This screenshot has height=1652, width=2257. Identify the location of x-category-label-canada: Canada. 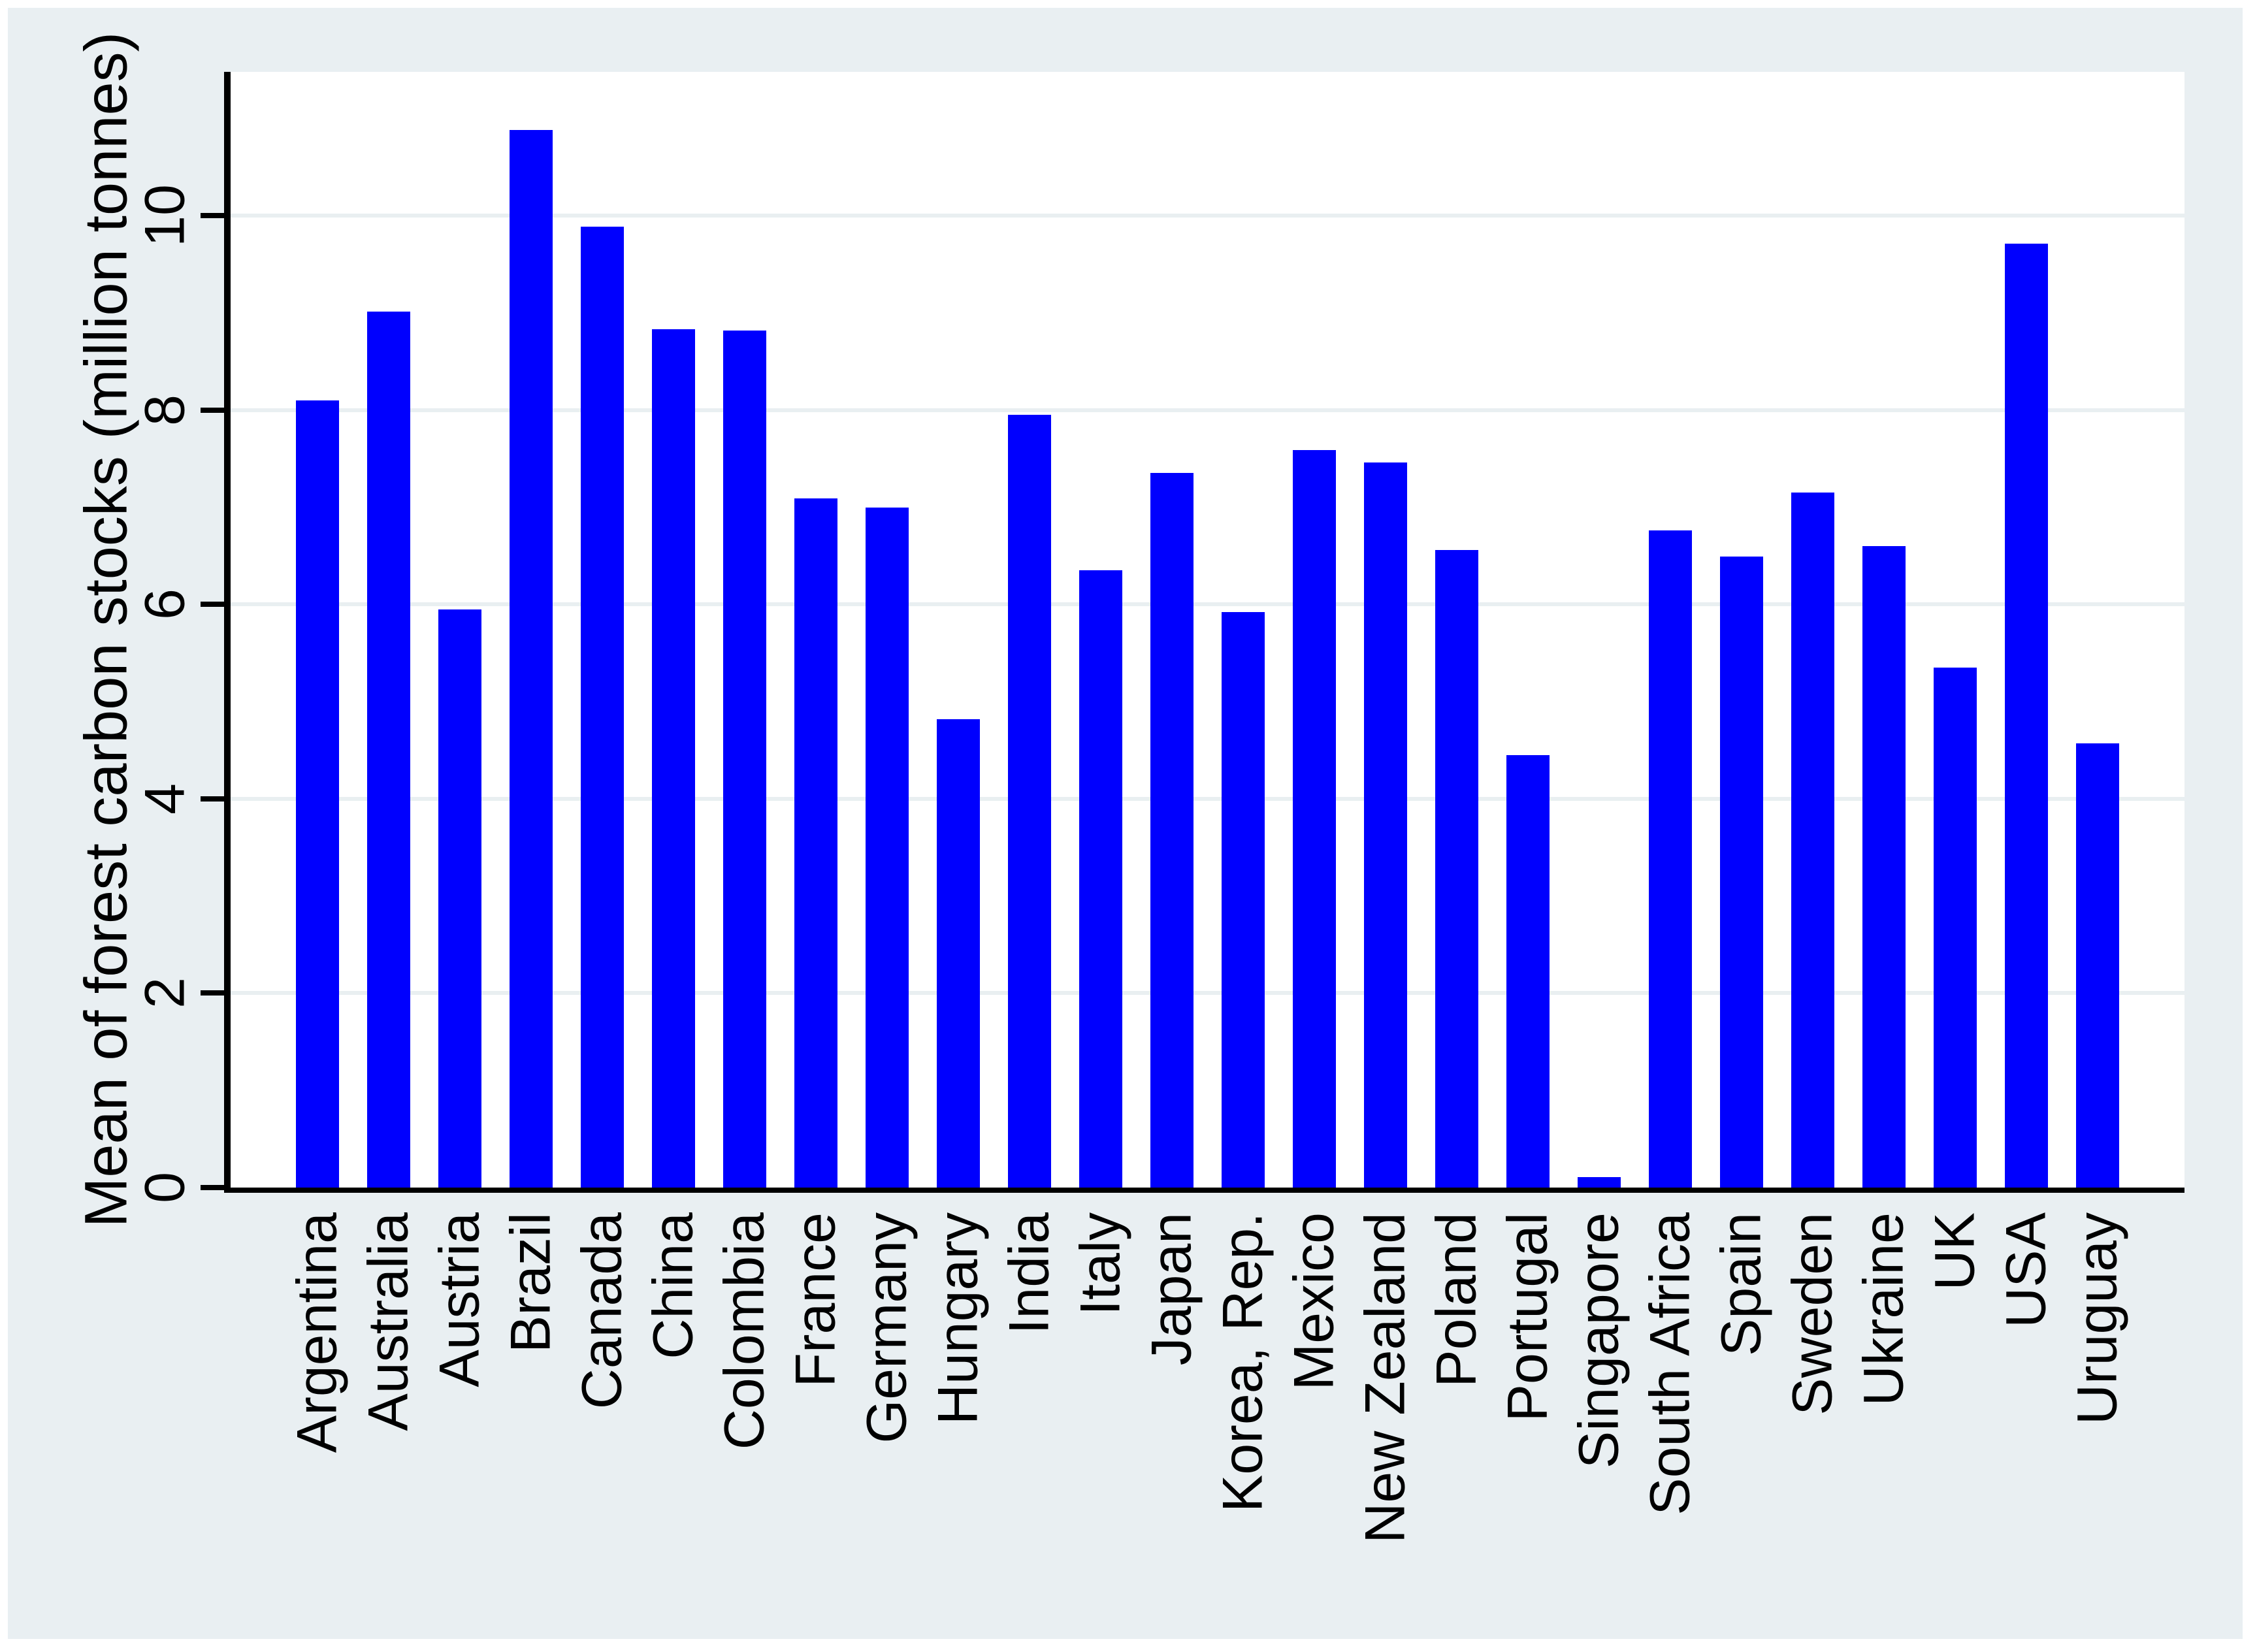
(602, 1311).